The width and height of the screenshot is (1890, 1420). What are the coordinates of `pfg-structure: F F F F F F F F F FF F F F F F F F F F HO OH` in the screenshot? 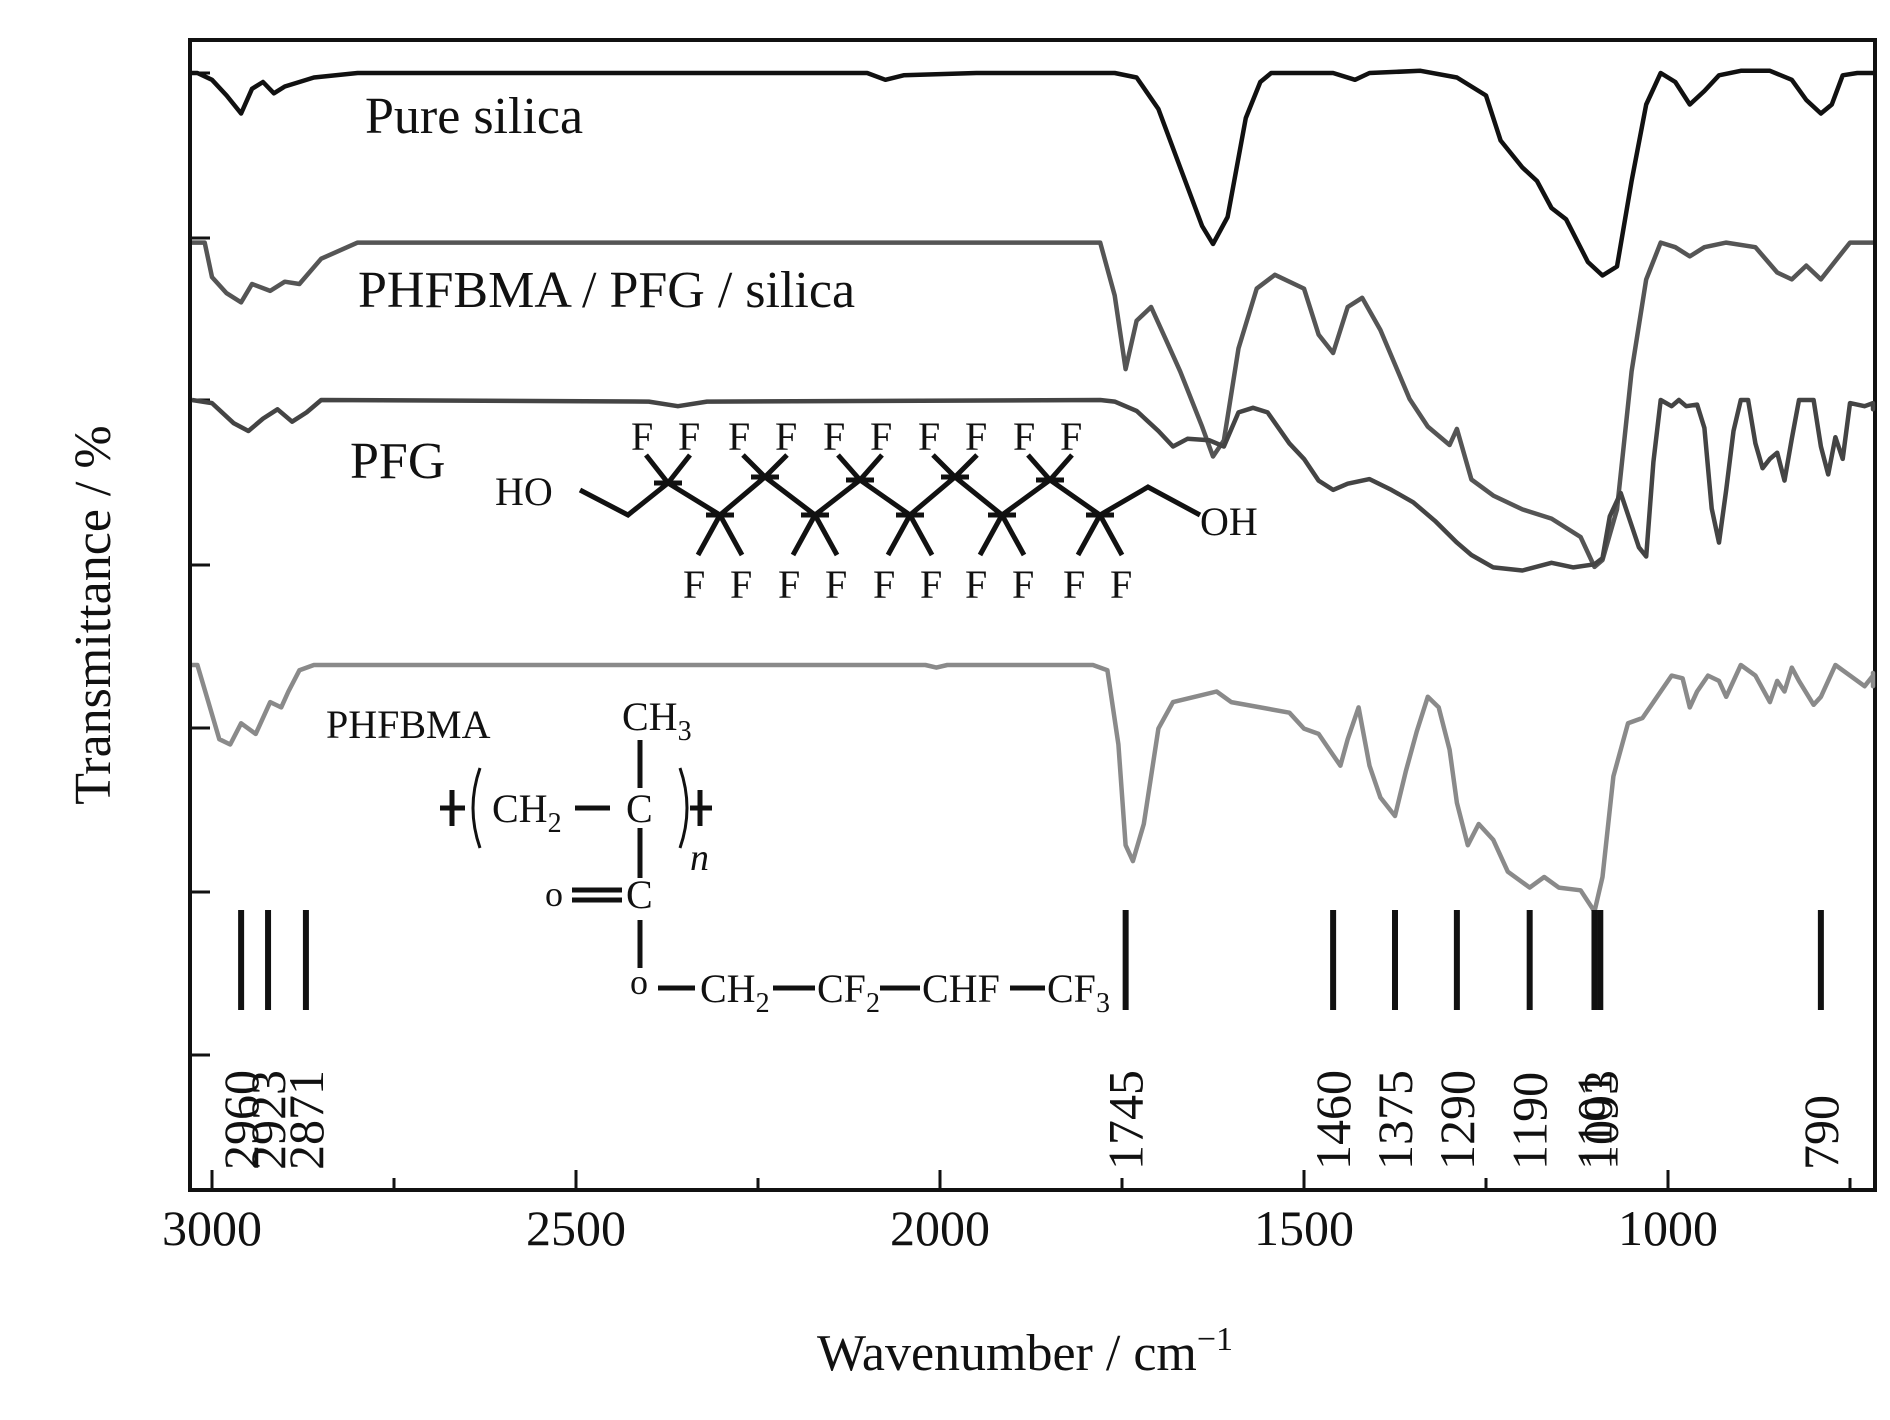 It's located at (876, 510).